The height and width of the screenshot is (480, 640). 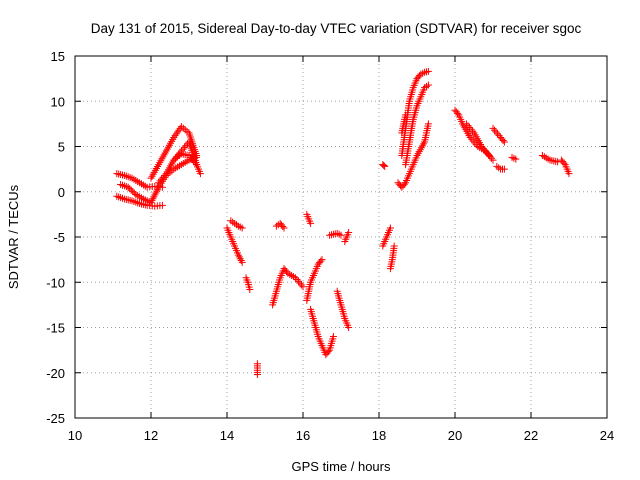 What do you see at coordinates (565, 167) in the screenshot?
I see `series-arc-af` at bounding box center [565, 167].